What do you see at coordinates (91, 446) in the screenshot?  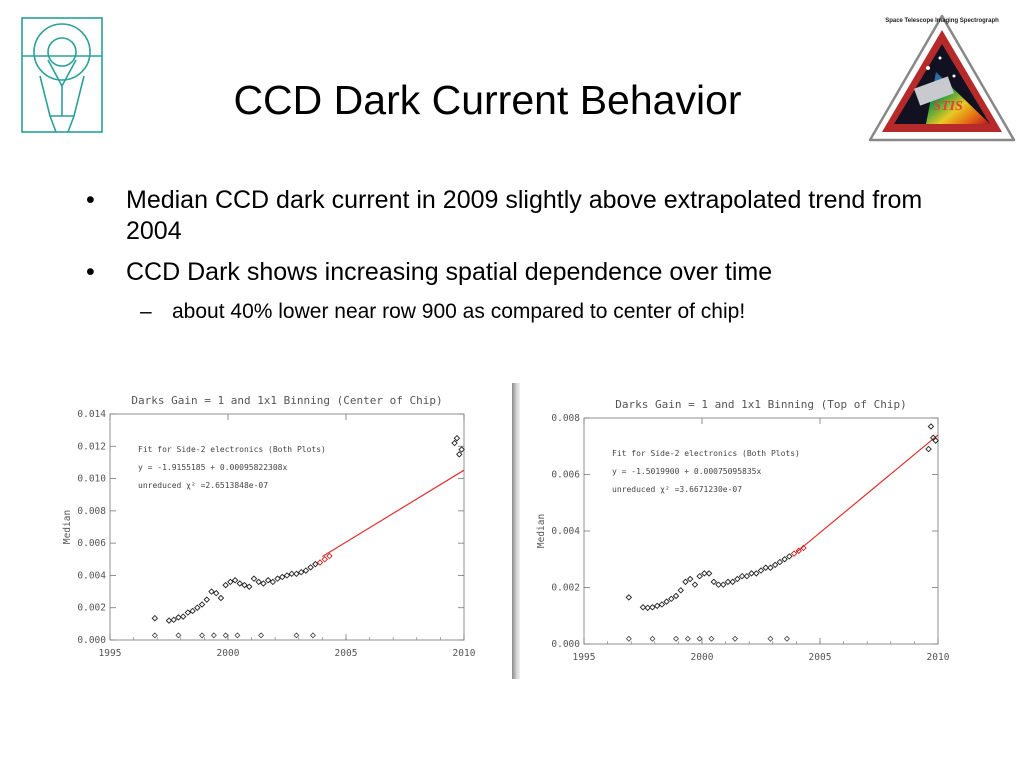 I see `y-tick-label: 0.012` at bounding box center [91, 446].